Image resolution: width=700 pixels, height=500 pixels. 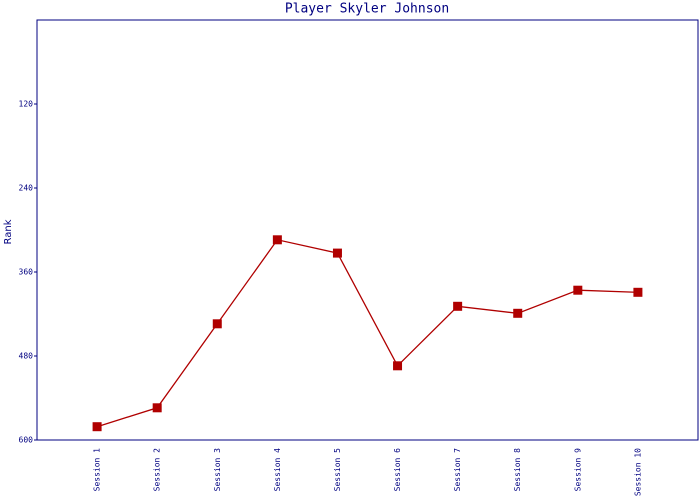 I want to click on y-tick-label: 240, so click(x=26, y=188).